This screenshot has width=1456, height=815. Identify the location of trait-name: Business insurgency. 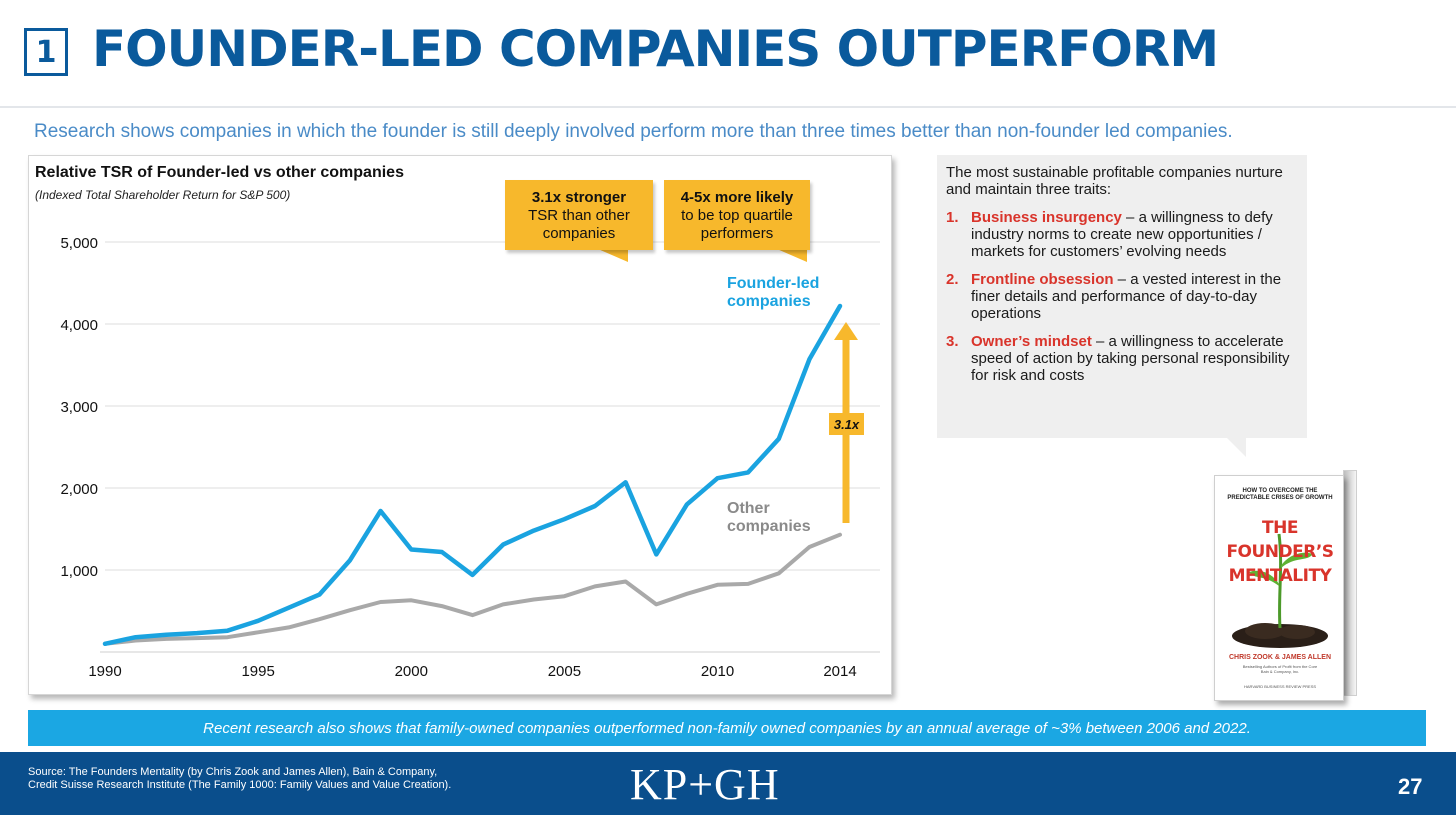
(1046, 217).